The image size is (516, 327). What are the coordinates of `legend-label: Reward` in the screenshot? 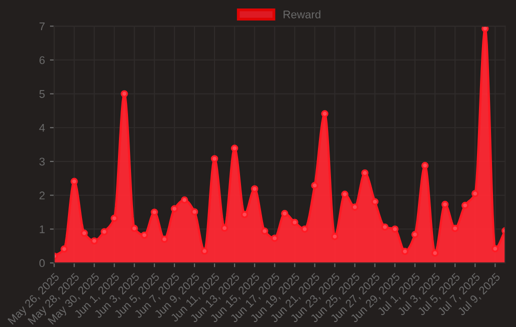 It's located at (302, 14).